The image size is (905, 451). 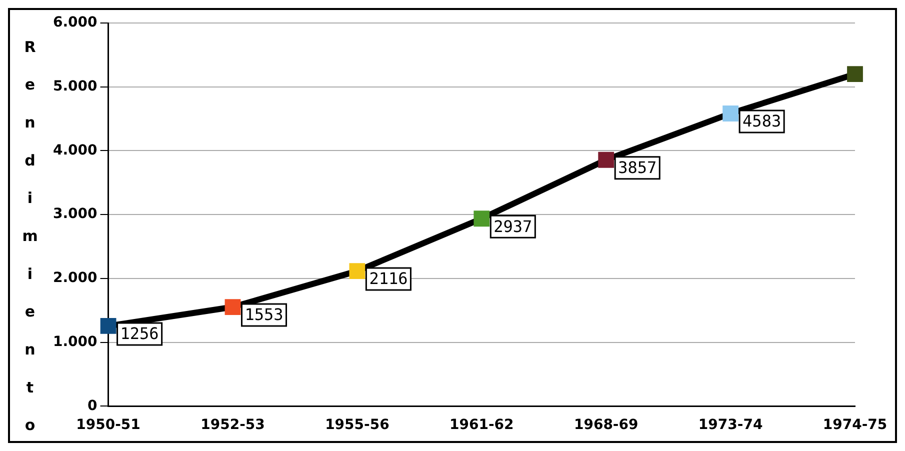 I want to click on data-label: 3857, so click(x=637, y=168).